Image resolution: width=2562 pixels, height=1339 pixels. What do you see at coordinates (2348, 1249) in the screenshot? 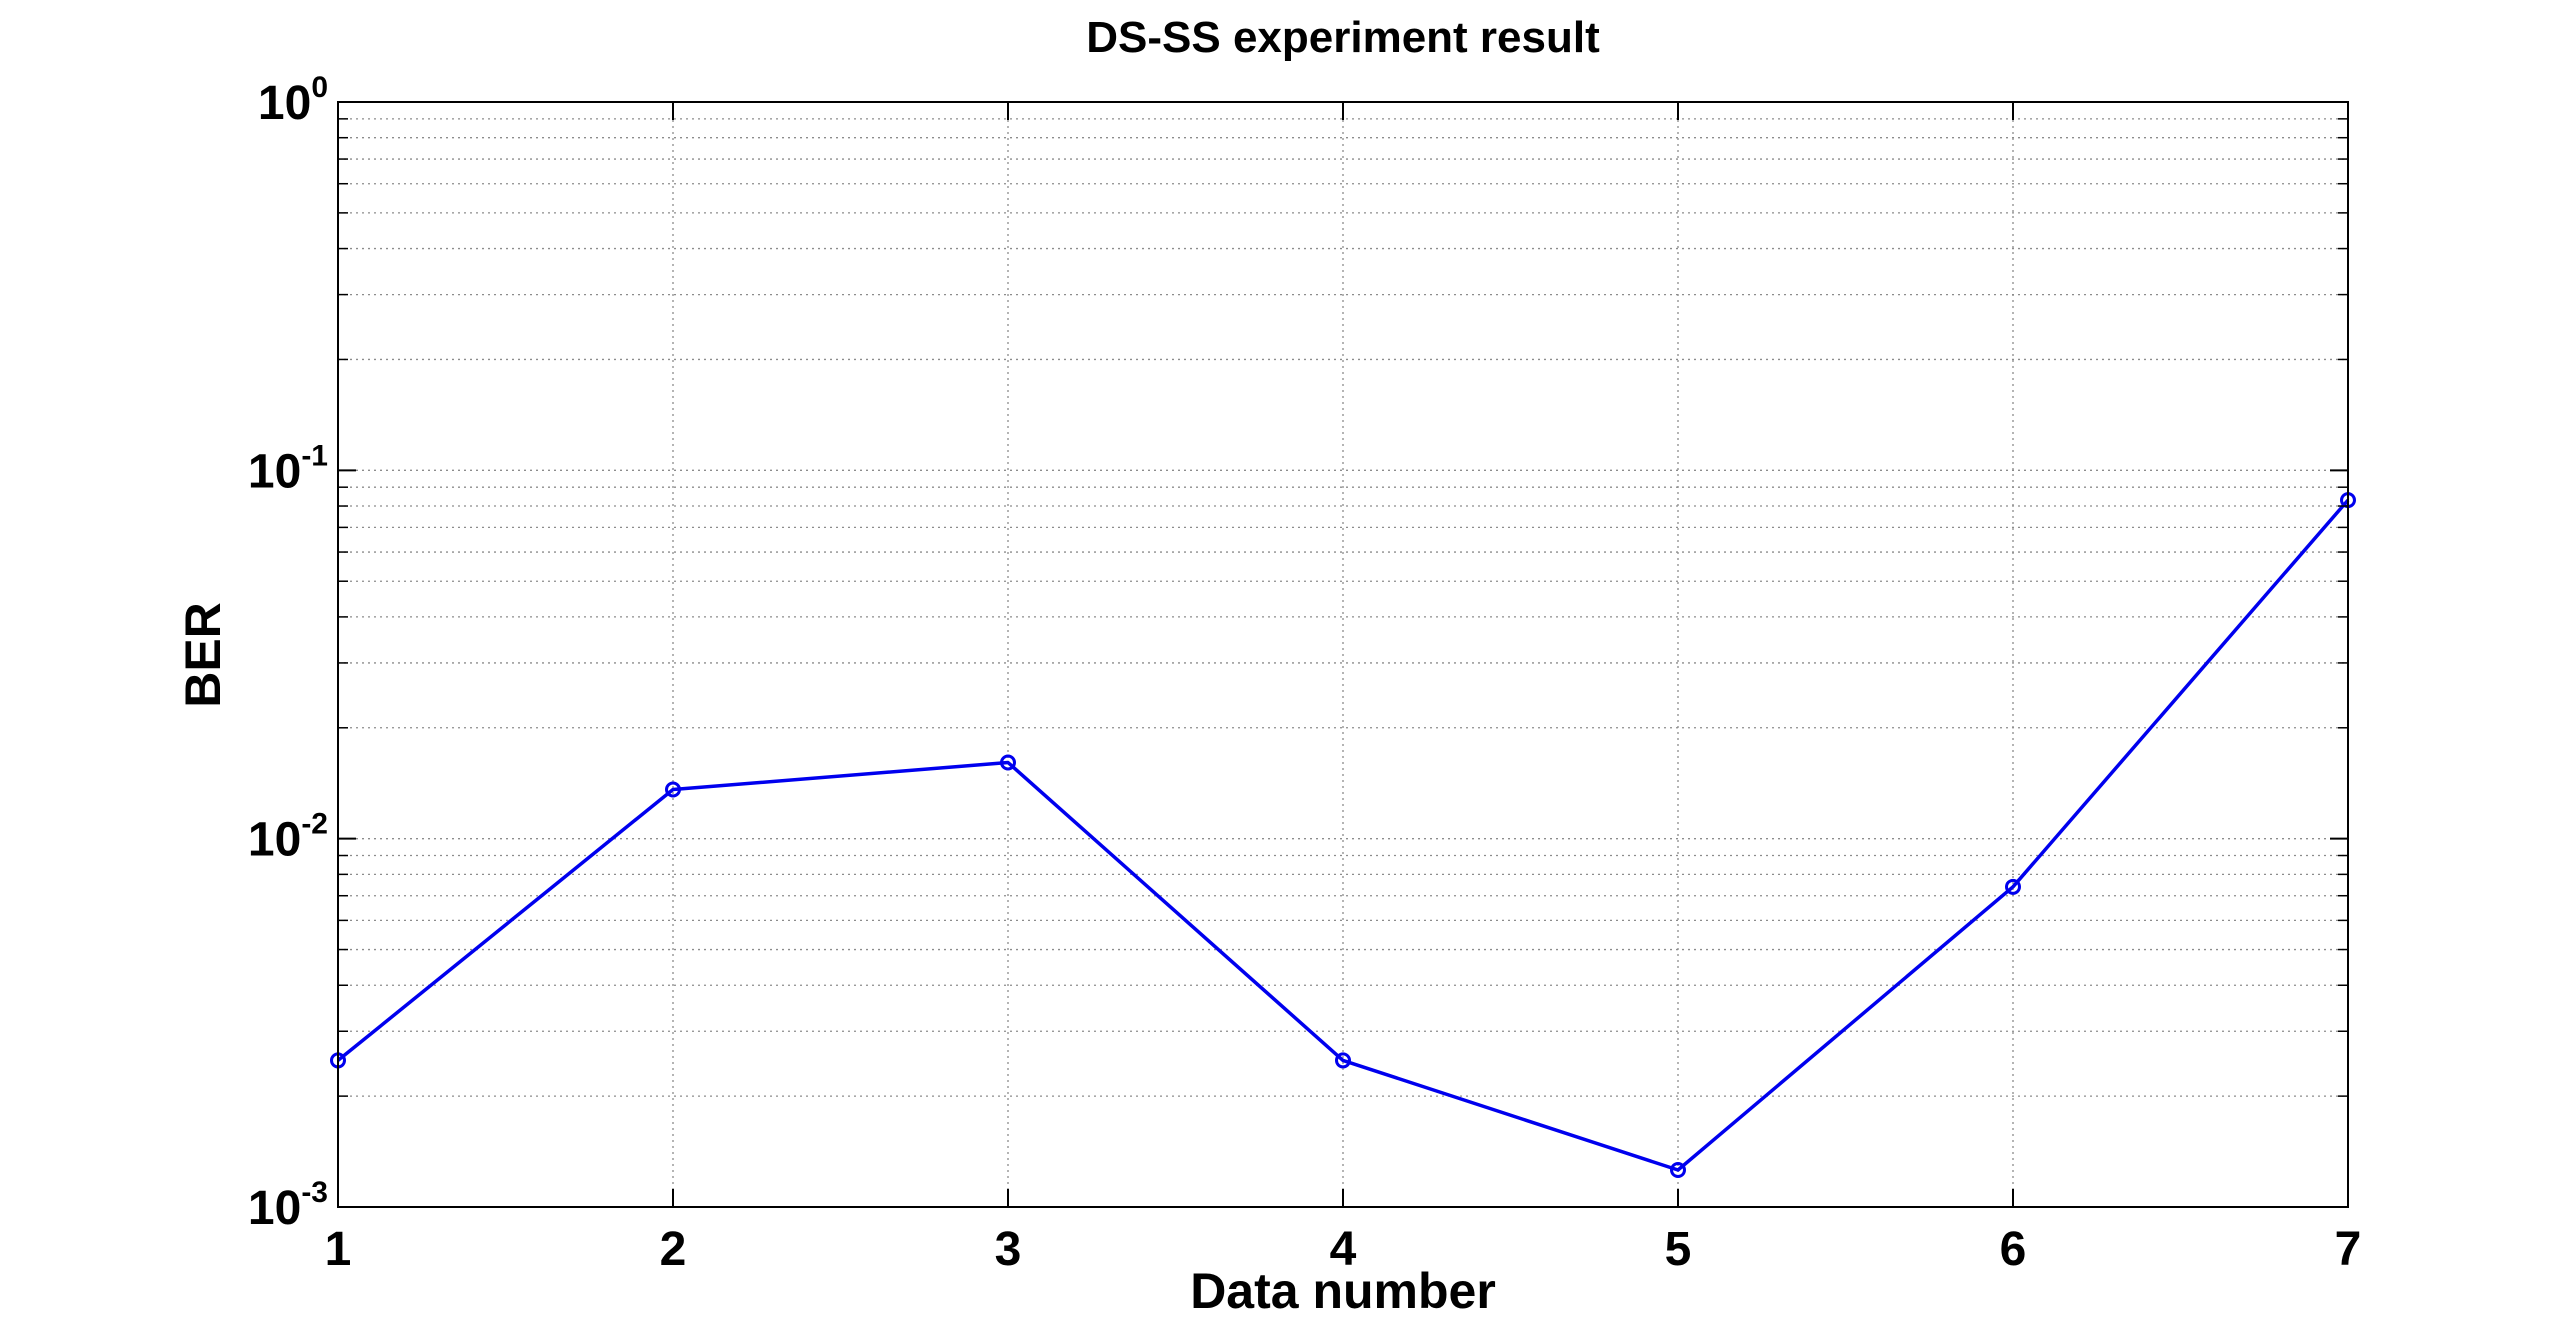
I see `x-tick-label: 7` at bounding box center [2348, 1249].